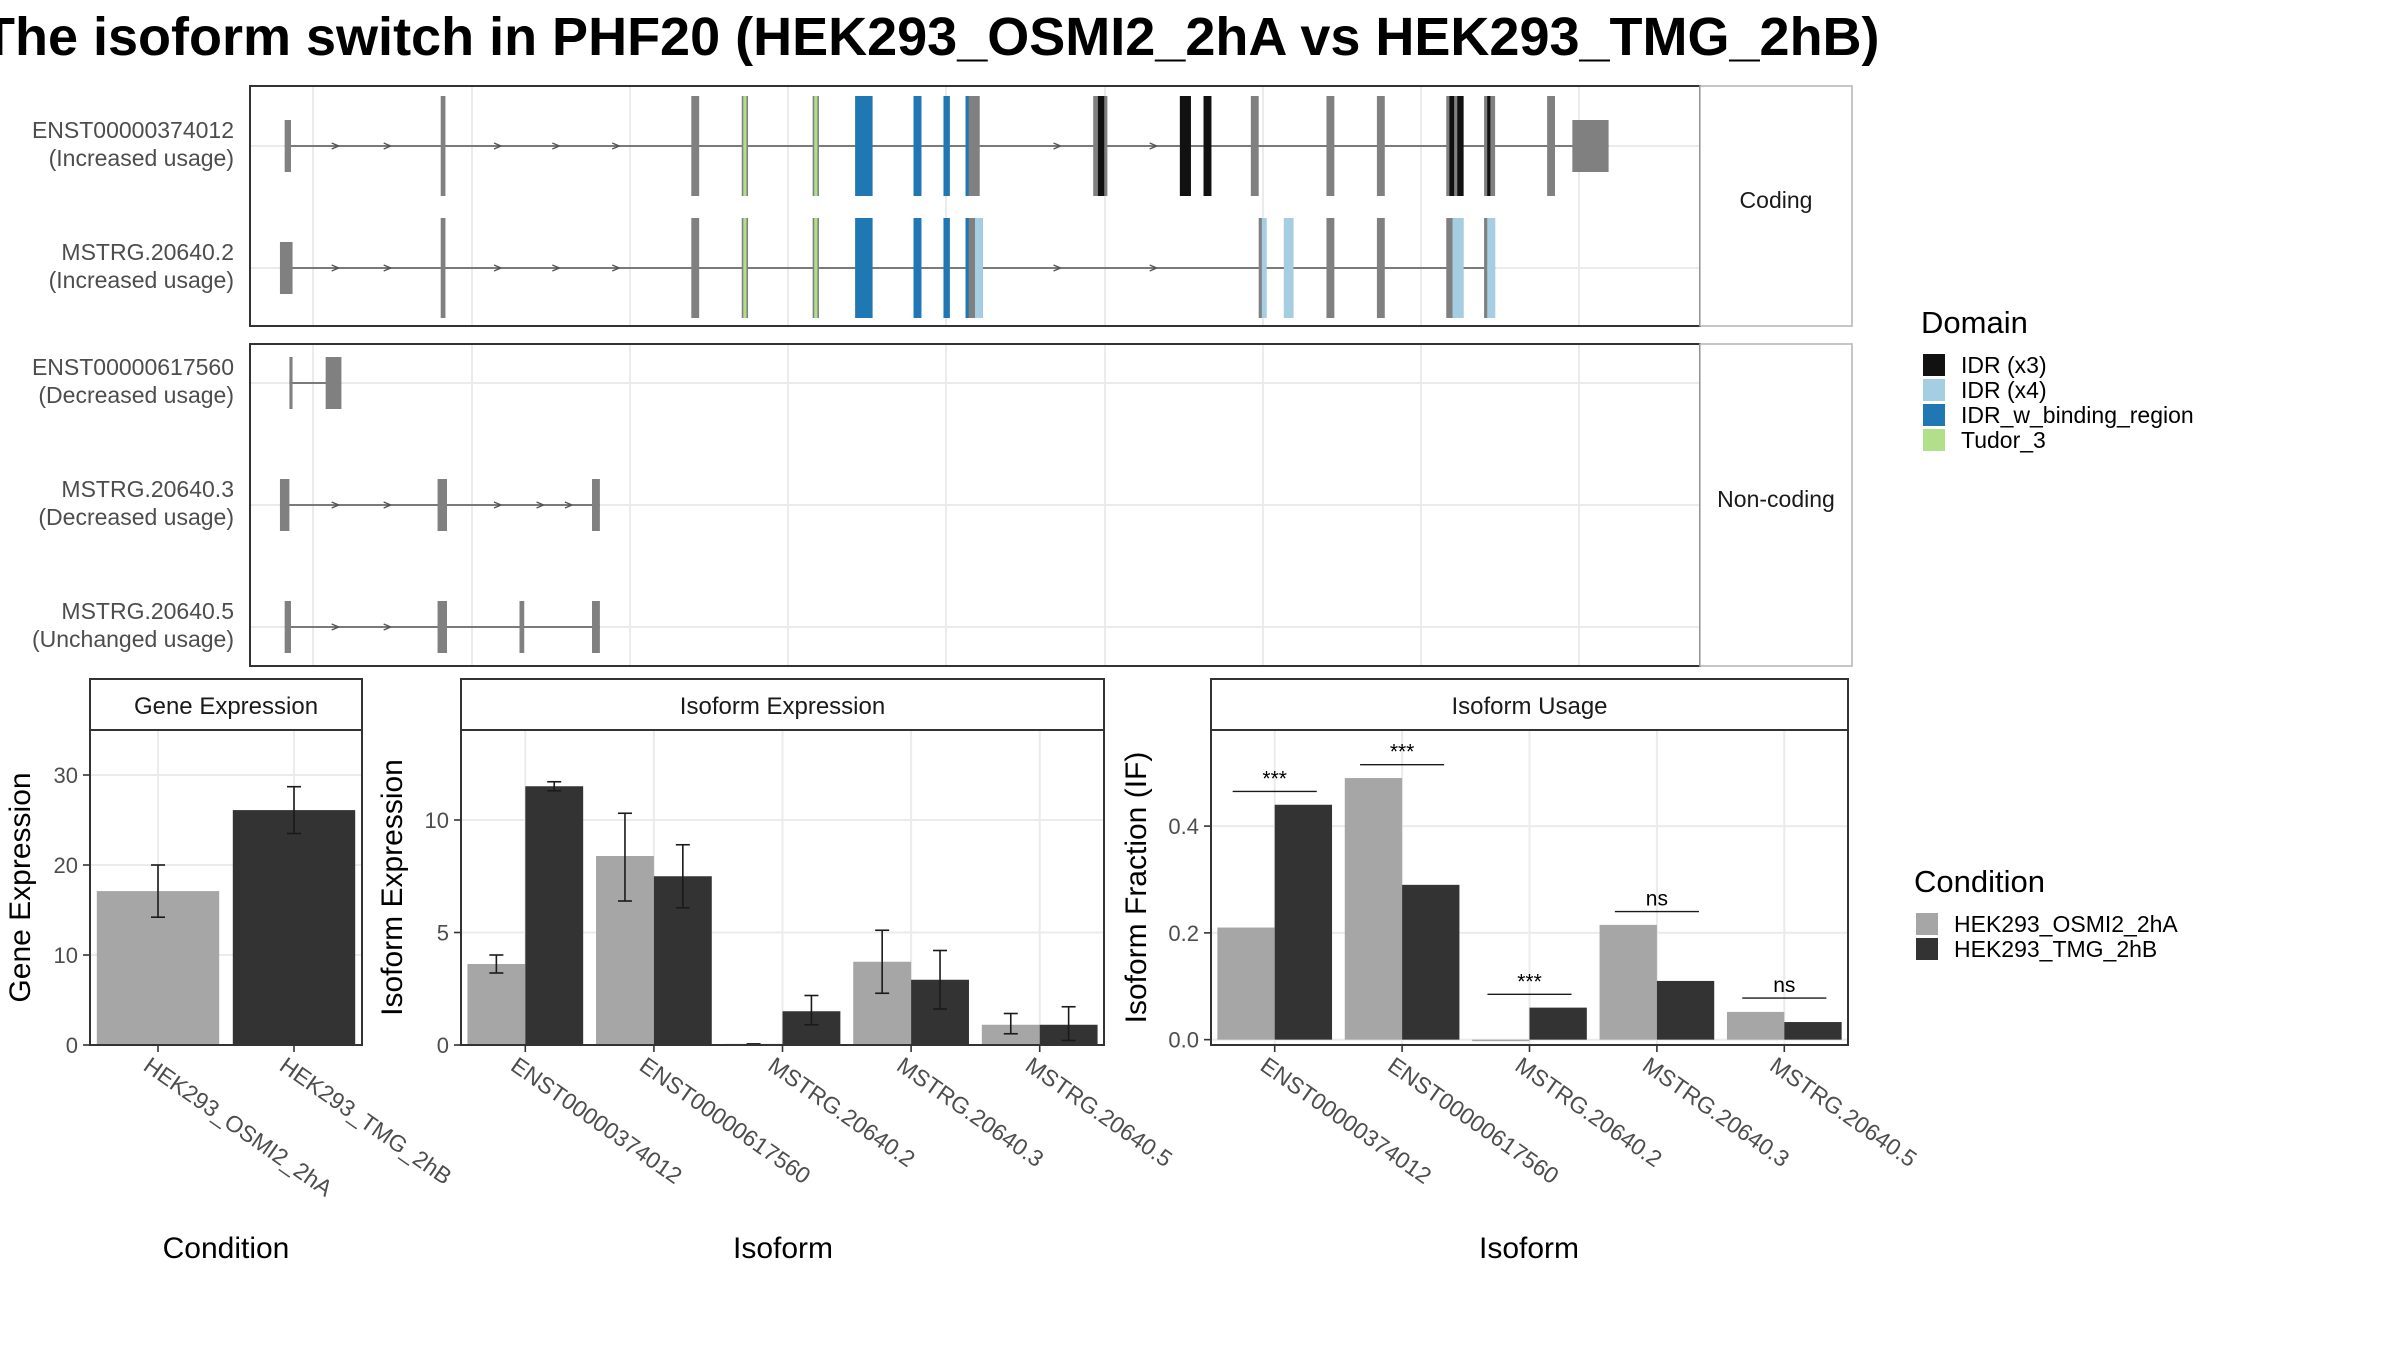  What do you see at coordinates (147, 611) in the screenshot?
I see `transcript-name-label: MSTRG.20640.5` at bounding box center [147, 611].